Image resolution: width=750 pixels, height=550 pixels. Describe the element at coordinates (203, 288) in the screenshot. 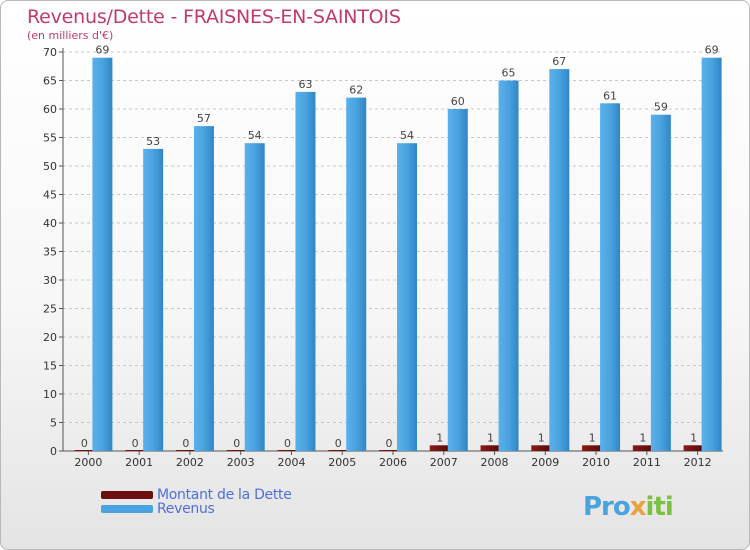

I see `bar-revenus-2002` at that location.